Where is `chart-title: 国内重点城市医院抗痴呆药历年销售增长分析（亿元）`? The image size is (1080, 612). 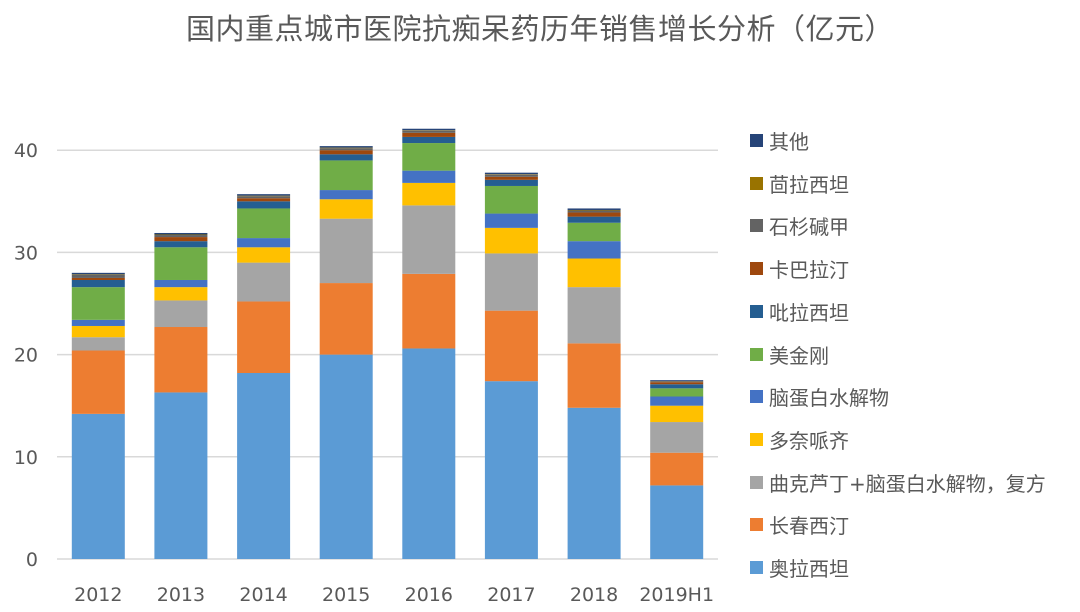 chart-title: 国内重点城市医院抗痴呆药历年销售增长分析（亿元） is located at coordinates (539, 29).